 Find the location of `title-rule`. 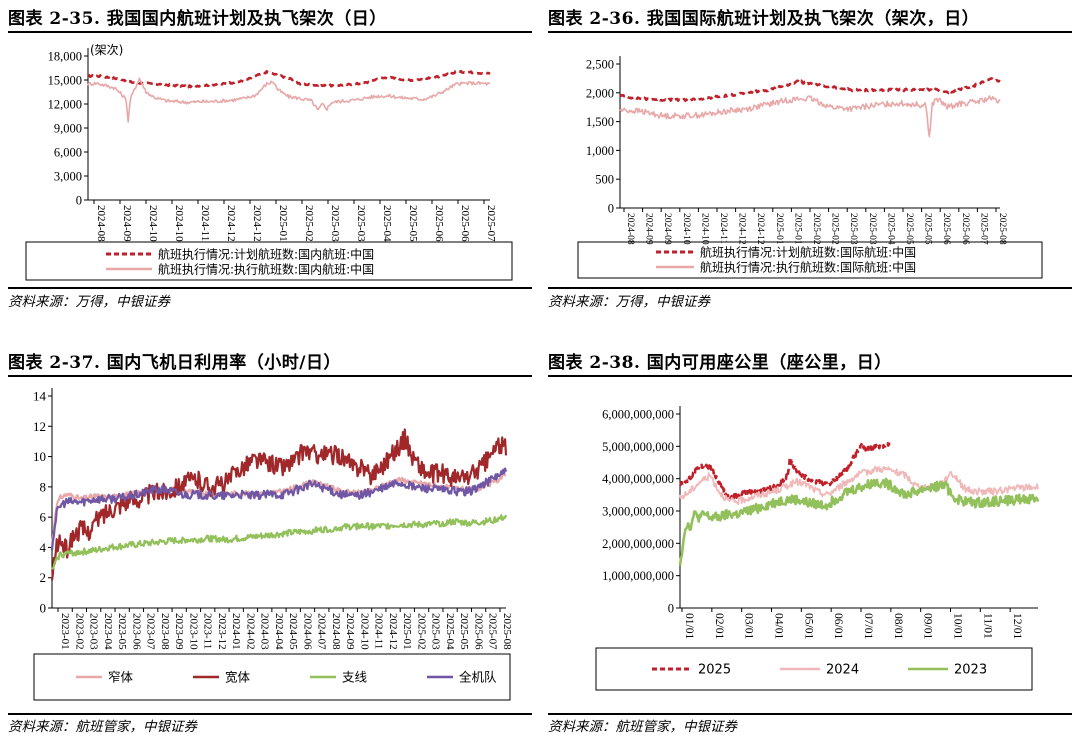

title-rule is located at coordinates (810, 376).